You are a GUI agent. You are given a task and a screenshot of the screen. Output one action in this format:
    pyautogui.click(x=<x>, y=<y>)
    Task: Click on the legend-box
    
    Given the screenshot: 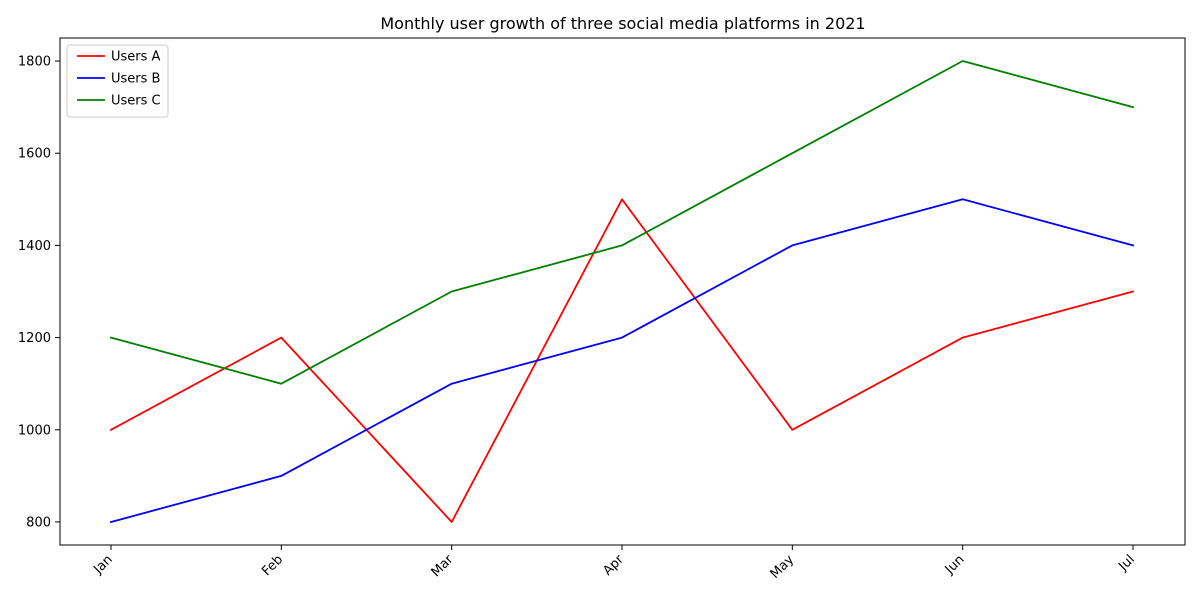 What is the action you would take?
    pyautogui.click(x=117, y=81)
    